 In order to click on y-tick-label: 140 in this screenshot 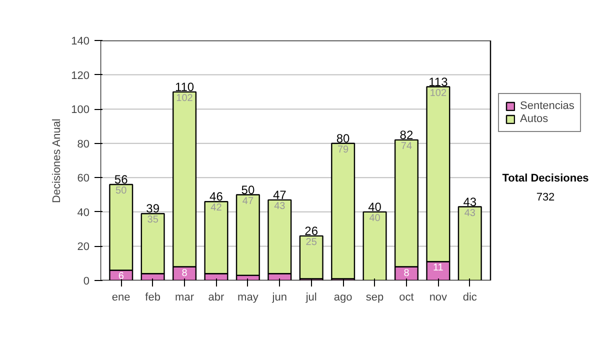, I will do `click(80, 42)`.